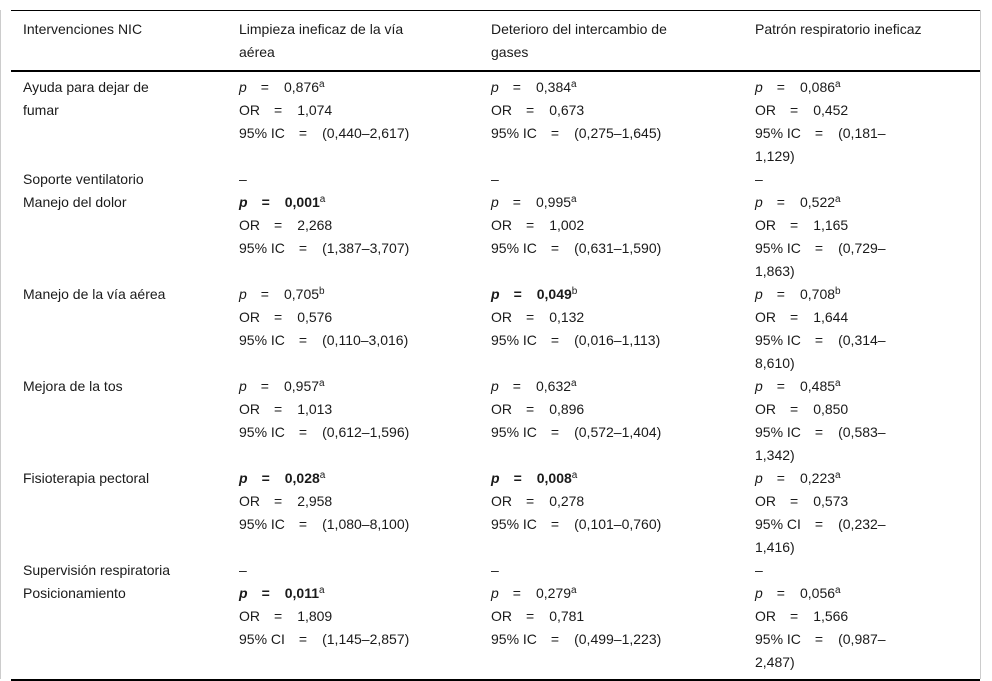 This screenshot has height=681, width=992. What do you see at coordinates (304, 294) in the screenshot?
I see `stat-value: 0,705b` at bounding box center [304, 294].